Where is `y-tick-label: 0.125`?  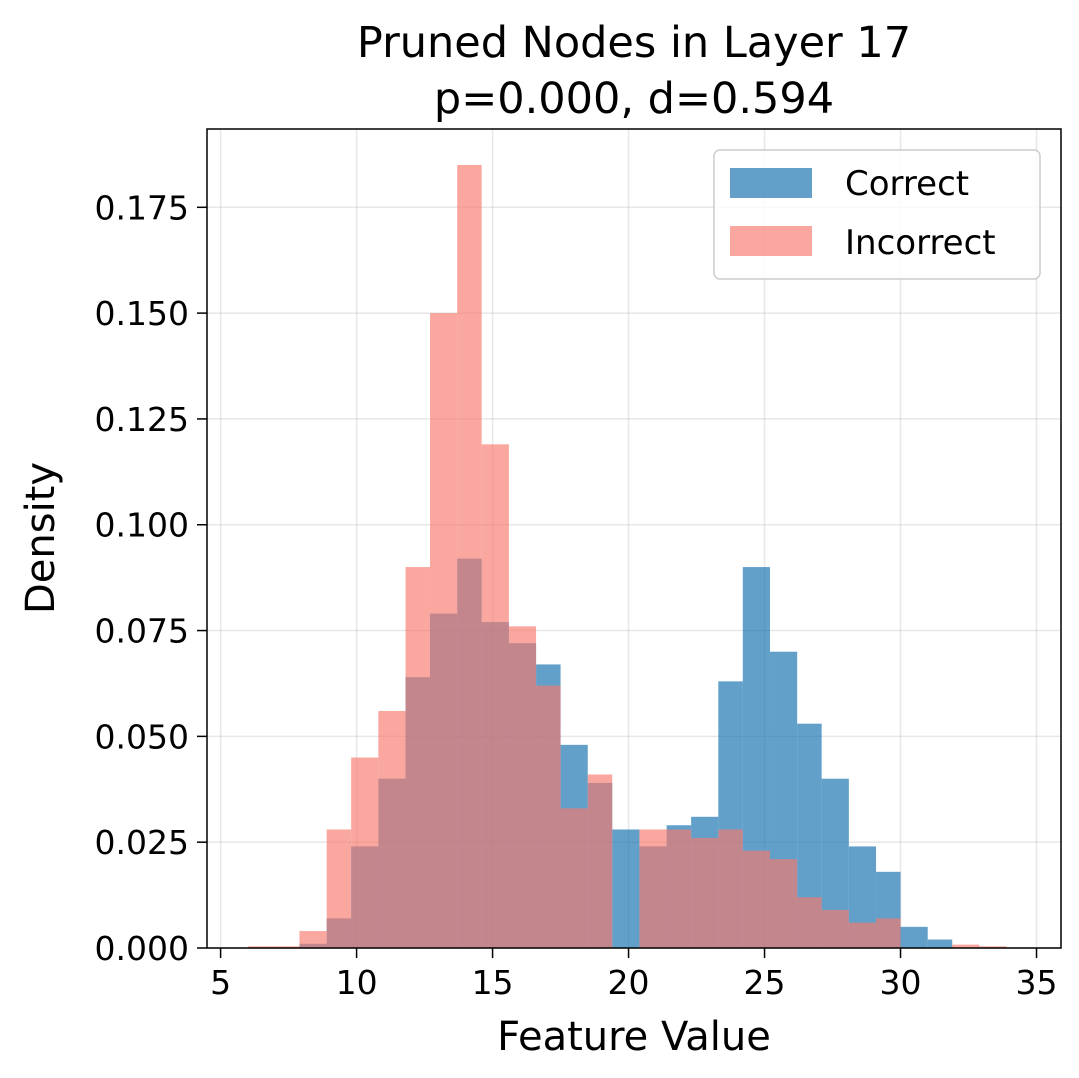 y-tick-label: 0.125 is located at coordinates (142, 419).